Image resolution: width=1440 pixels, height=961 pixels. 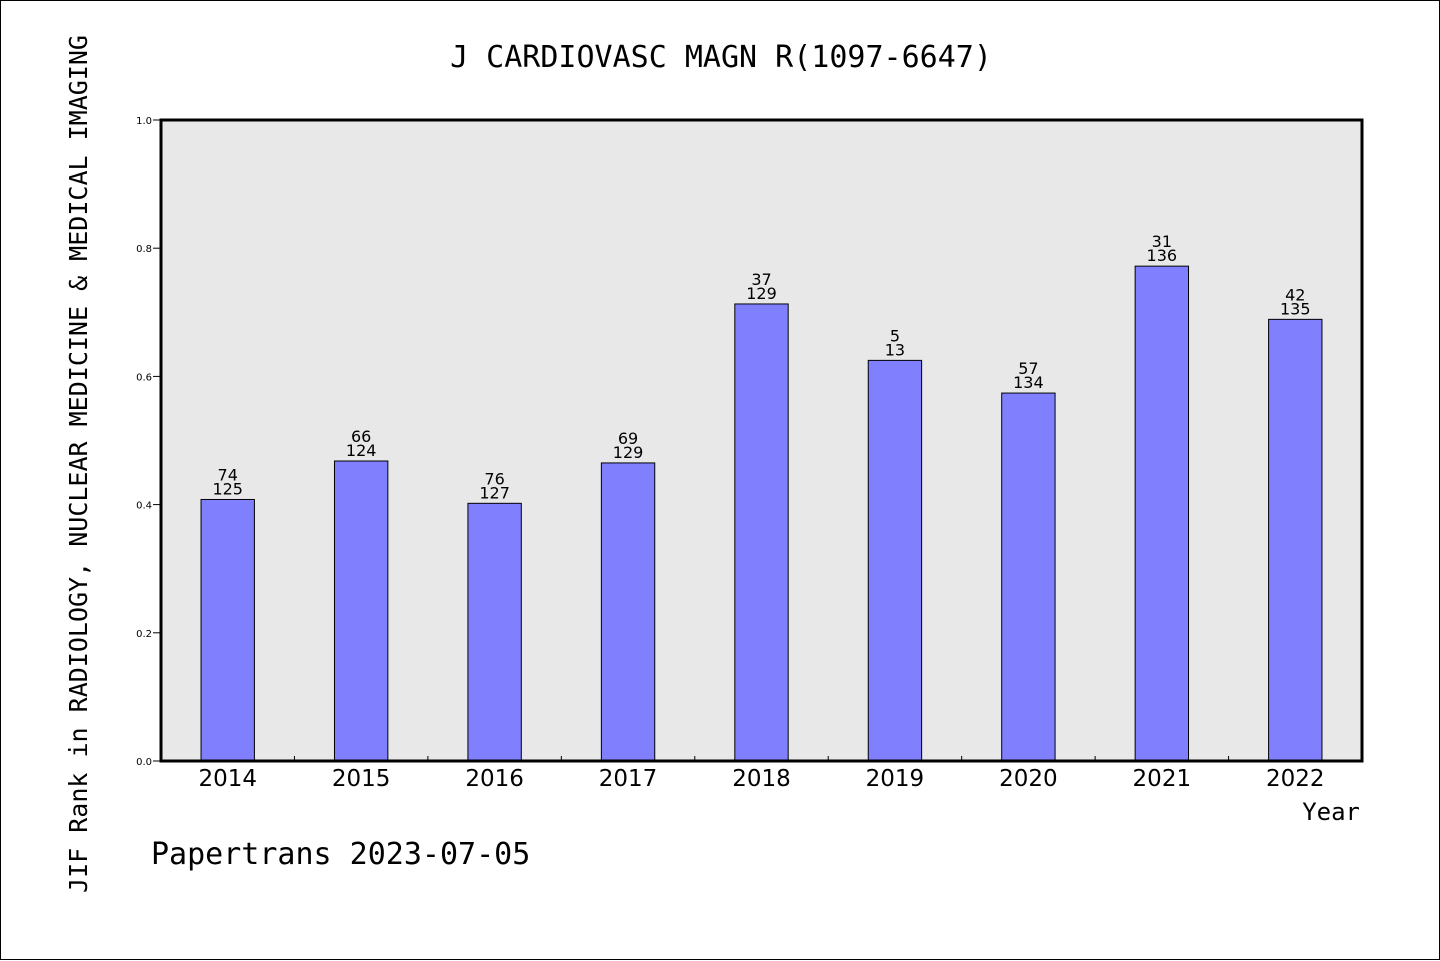 What do you see at coordinates (628, 612) in the screenshot?
I see `bar-2017` at bounding box center [628, 612].